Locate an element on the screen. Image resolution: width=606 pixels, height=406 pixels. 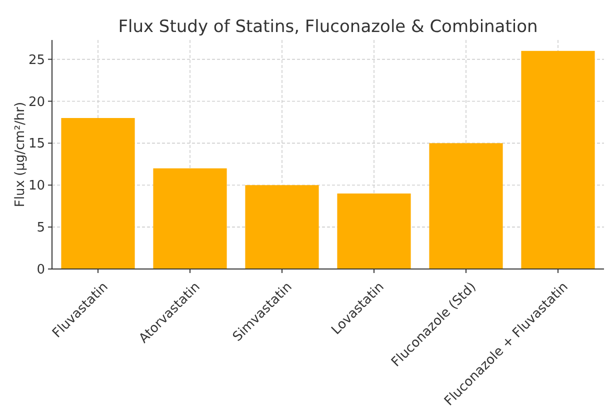
y-tick-label: 25 is located at coordinates (36, 60).